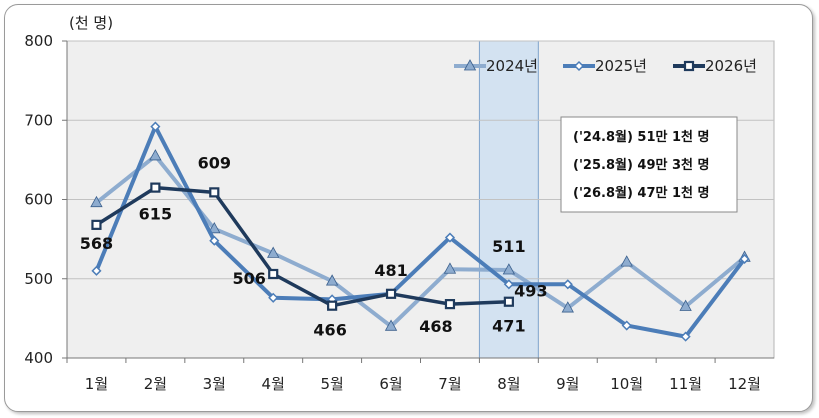  I want to click on data-label: 615, so click(155, 214).